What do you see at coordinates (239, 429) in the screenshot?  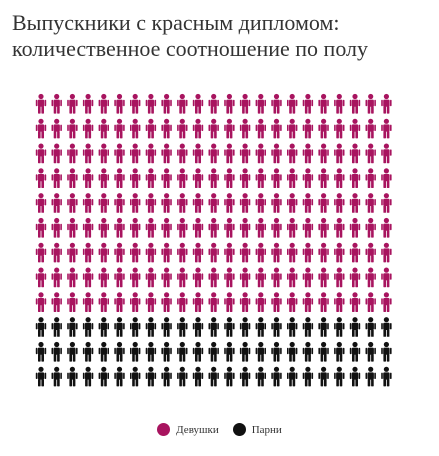 I see `legend-swatch-boys` at bounding box center [239, 429].